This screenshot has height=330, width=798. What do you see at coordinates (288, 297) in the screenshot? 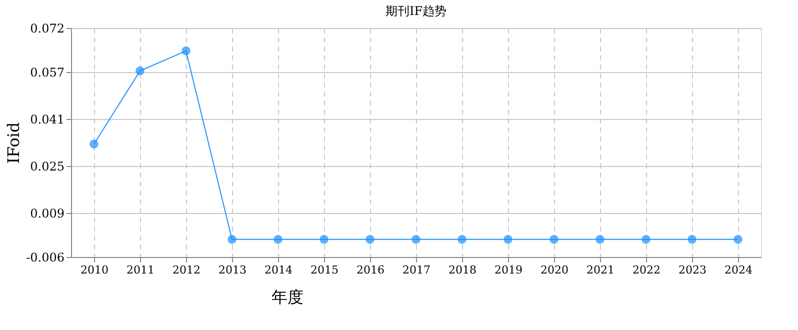
I see `x-axis-title: 年度` at bounding box center [288, 297].